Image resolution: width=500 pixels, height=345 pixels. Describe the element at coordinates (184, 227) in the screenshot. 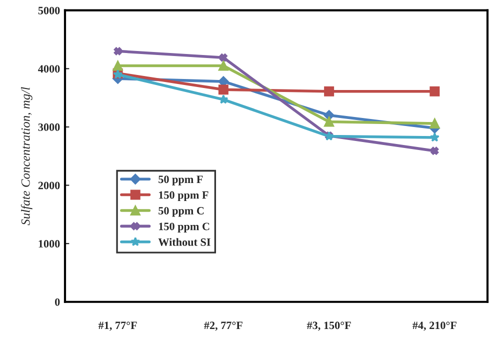

I see `legend-label: 150 ppm C` at that location.